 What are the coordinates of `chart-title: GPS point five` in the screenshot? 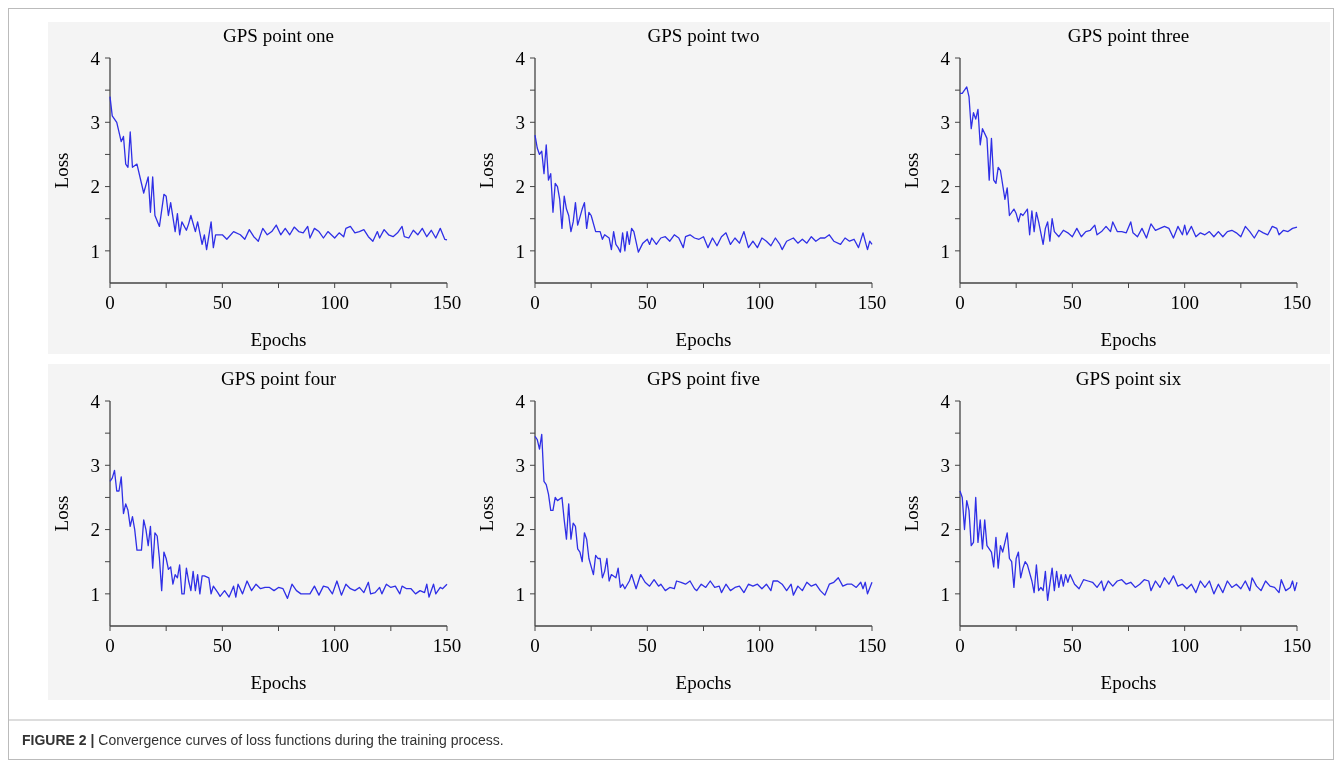 It's located at (703, 378).